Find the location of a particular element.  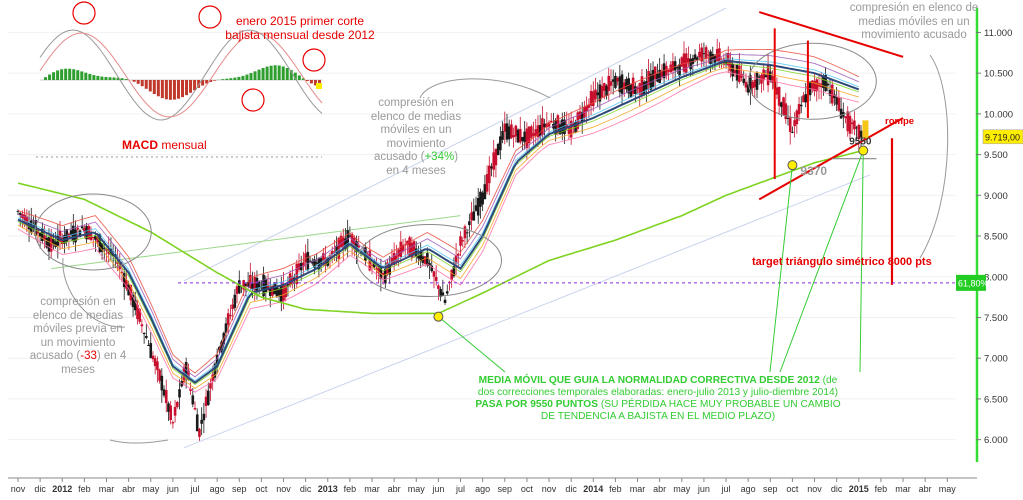

x-tick-label-30: may is located at coordinates (682, 489).